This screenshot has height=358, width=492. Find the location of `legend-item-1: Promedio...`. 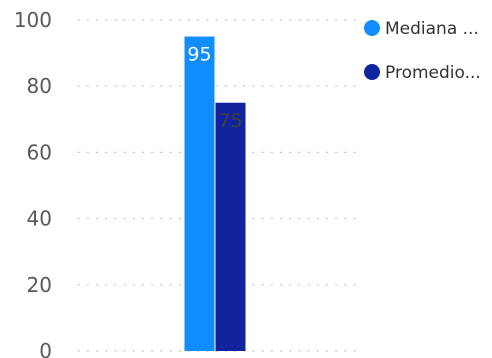

legend-item-1: Promedio... is located at coordinates (422, 73).